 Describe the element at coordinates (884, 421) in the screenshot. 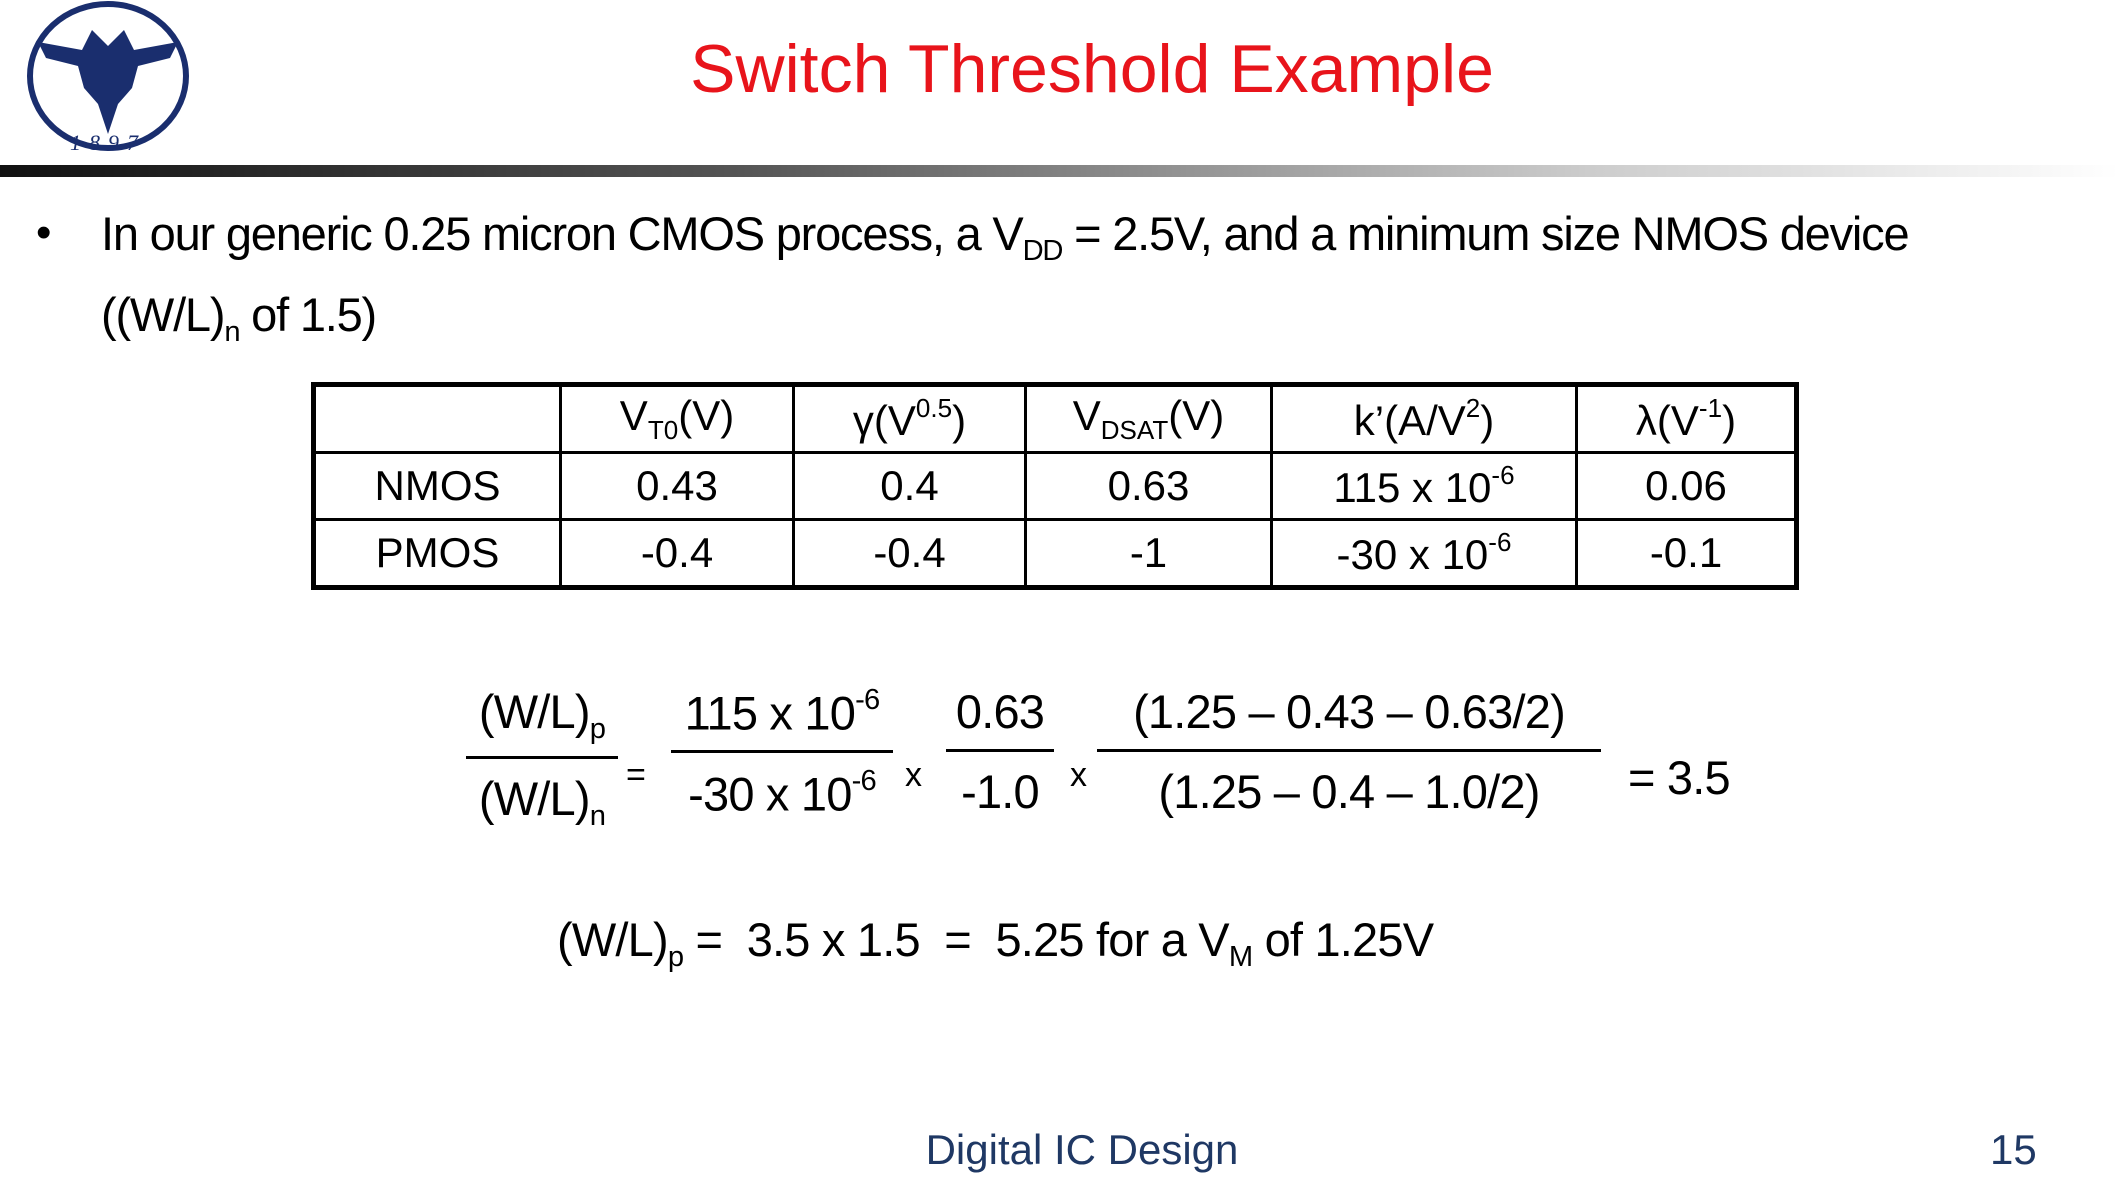

I see `text-run: γ(V` at that location.